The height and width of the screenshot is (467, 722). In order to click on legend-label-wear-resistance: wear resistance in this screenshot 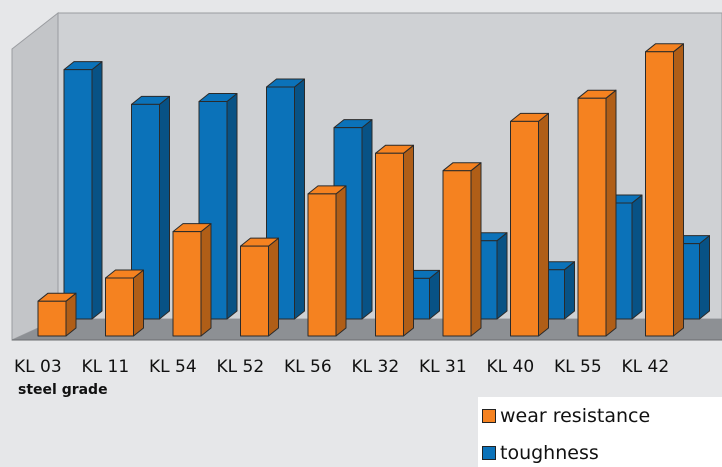, I will do `click(575, 416)`.